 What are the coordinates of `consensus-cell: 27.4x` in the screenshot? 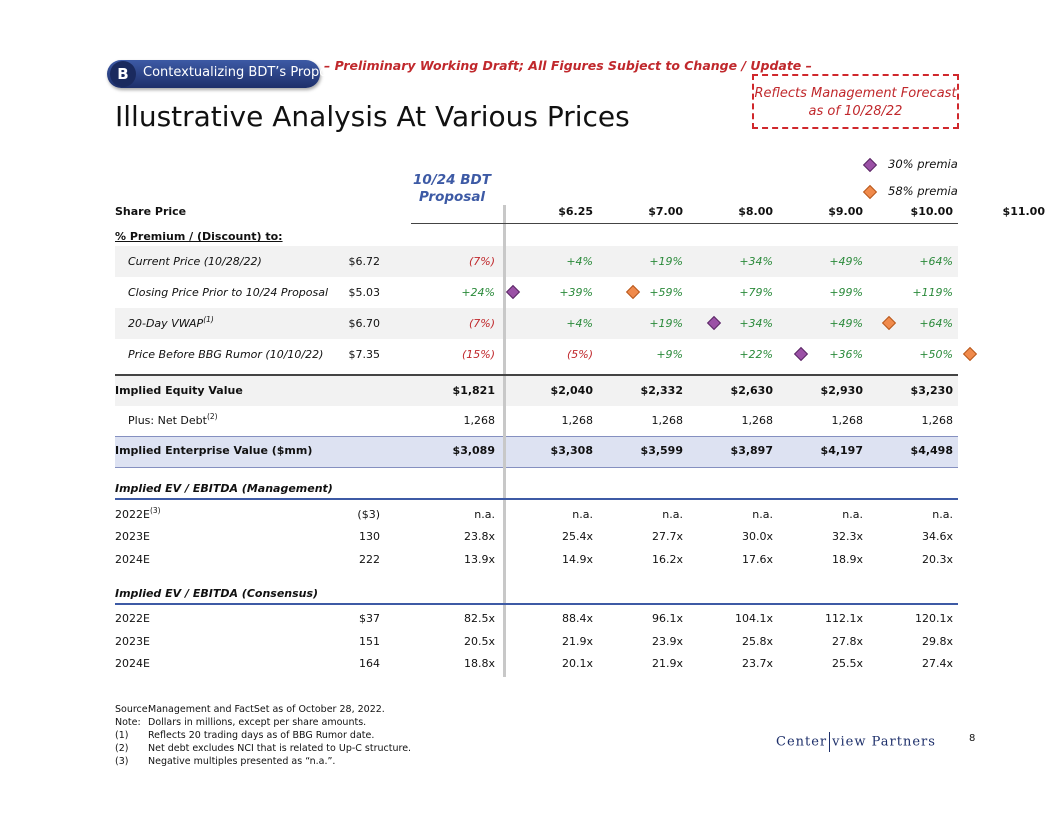 It's located at (937, 663).